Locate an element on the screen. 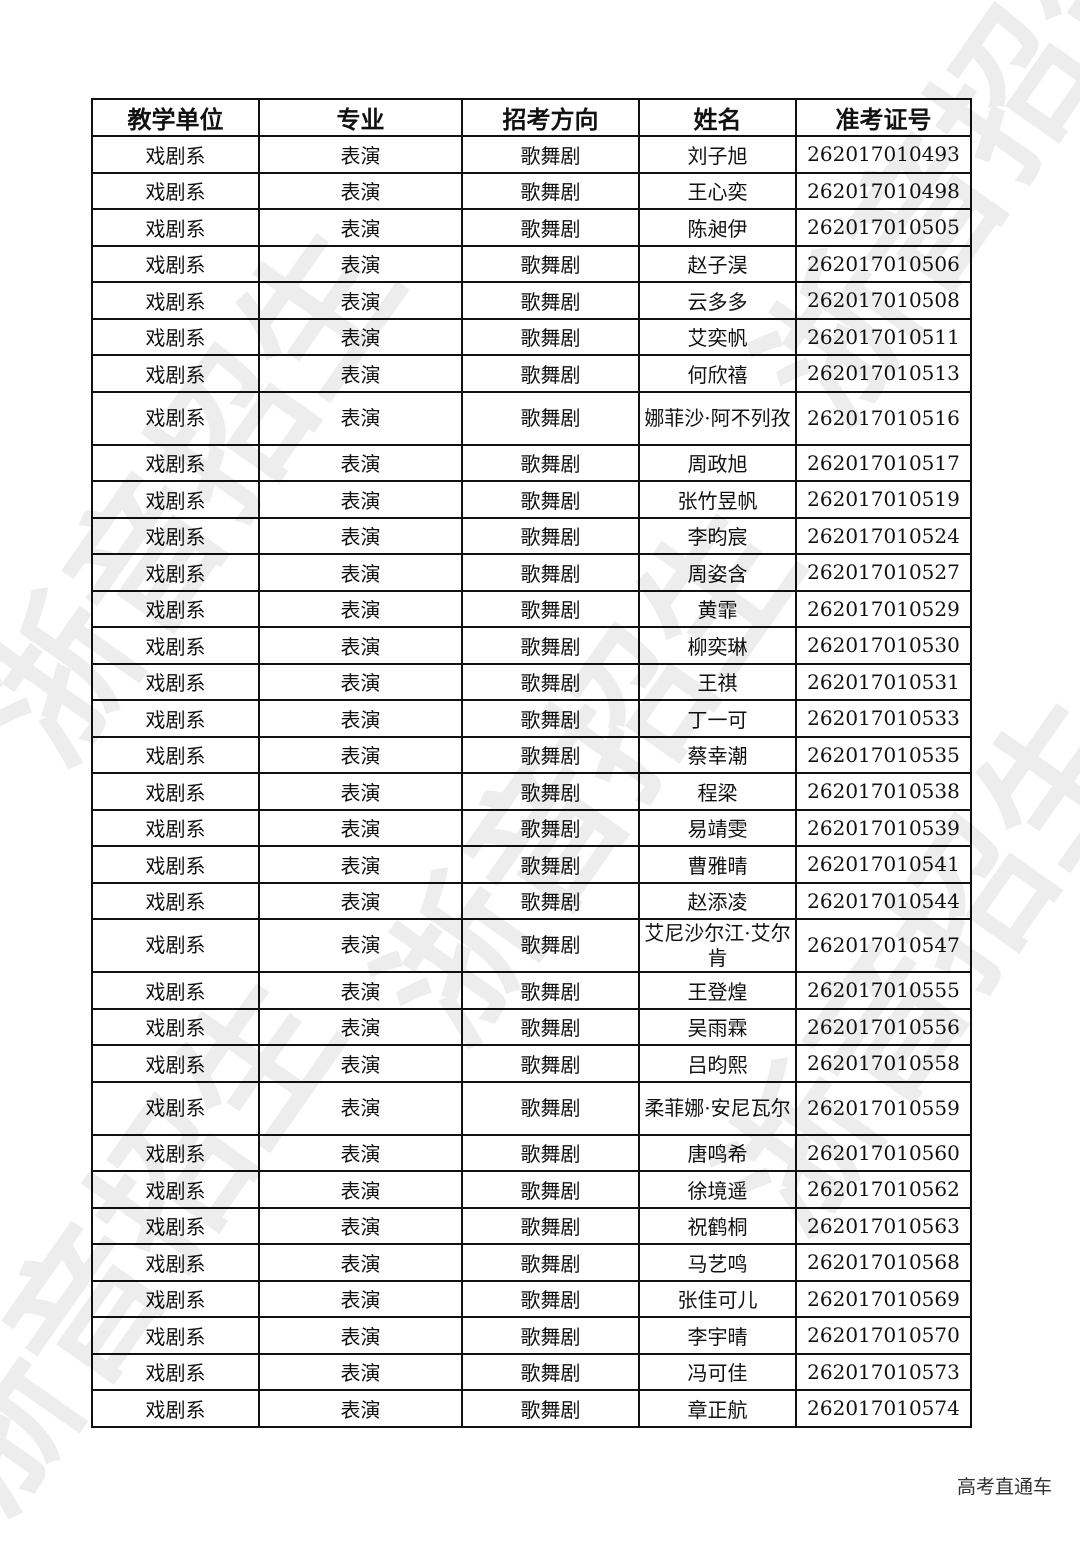 The image size is (1080, 1547). table-row: 戏剧系 表演 歌舞剧 陈昶伊 262017010505 is located at coordinates (531, 227).